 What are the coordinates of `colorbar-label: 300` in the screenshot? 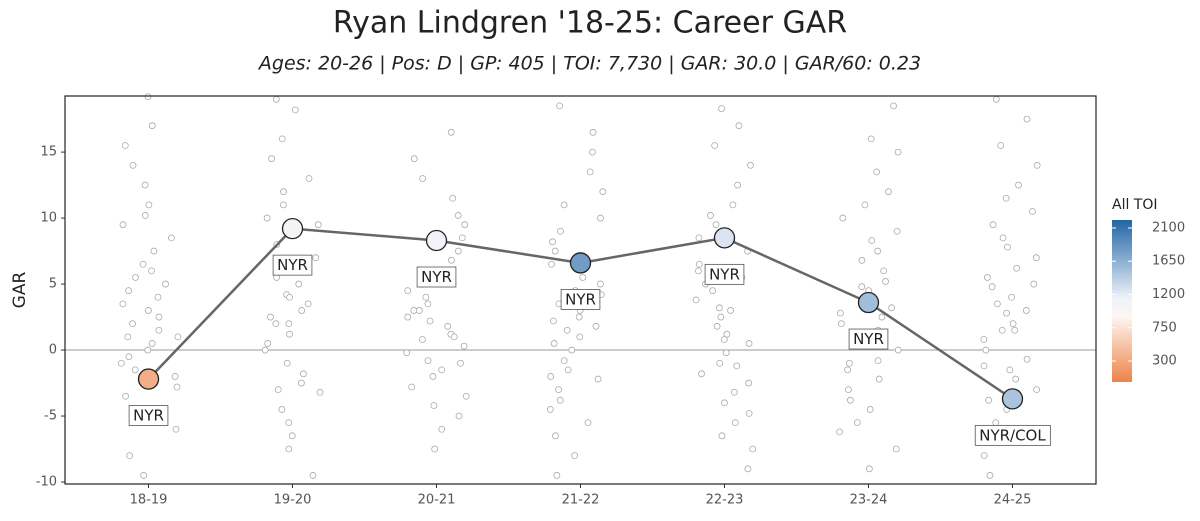 It's located at (1164, 361).